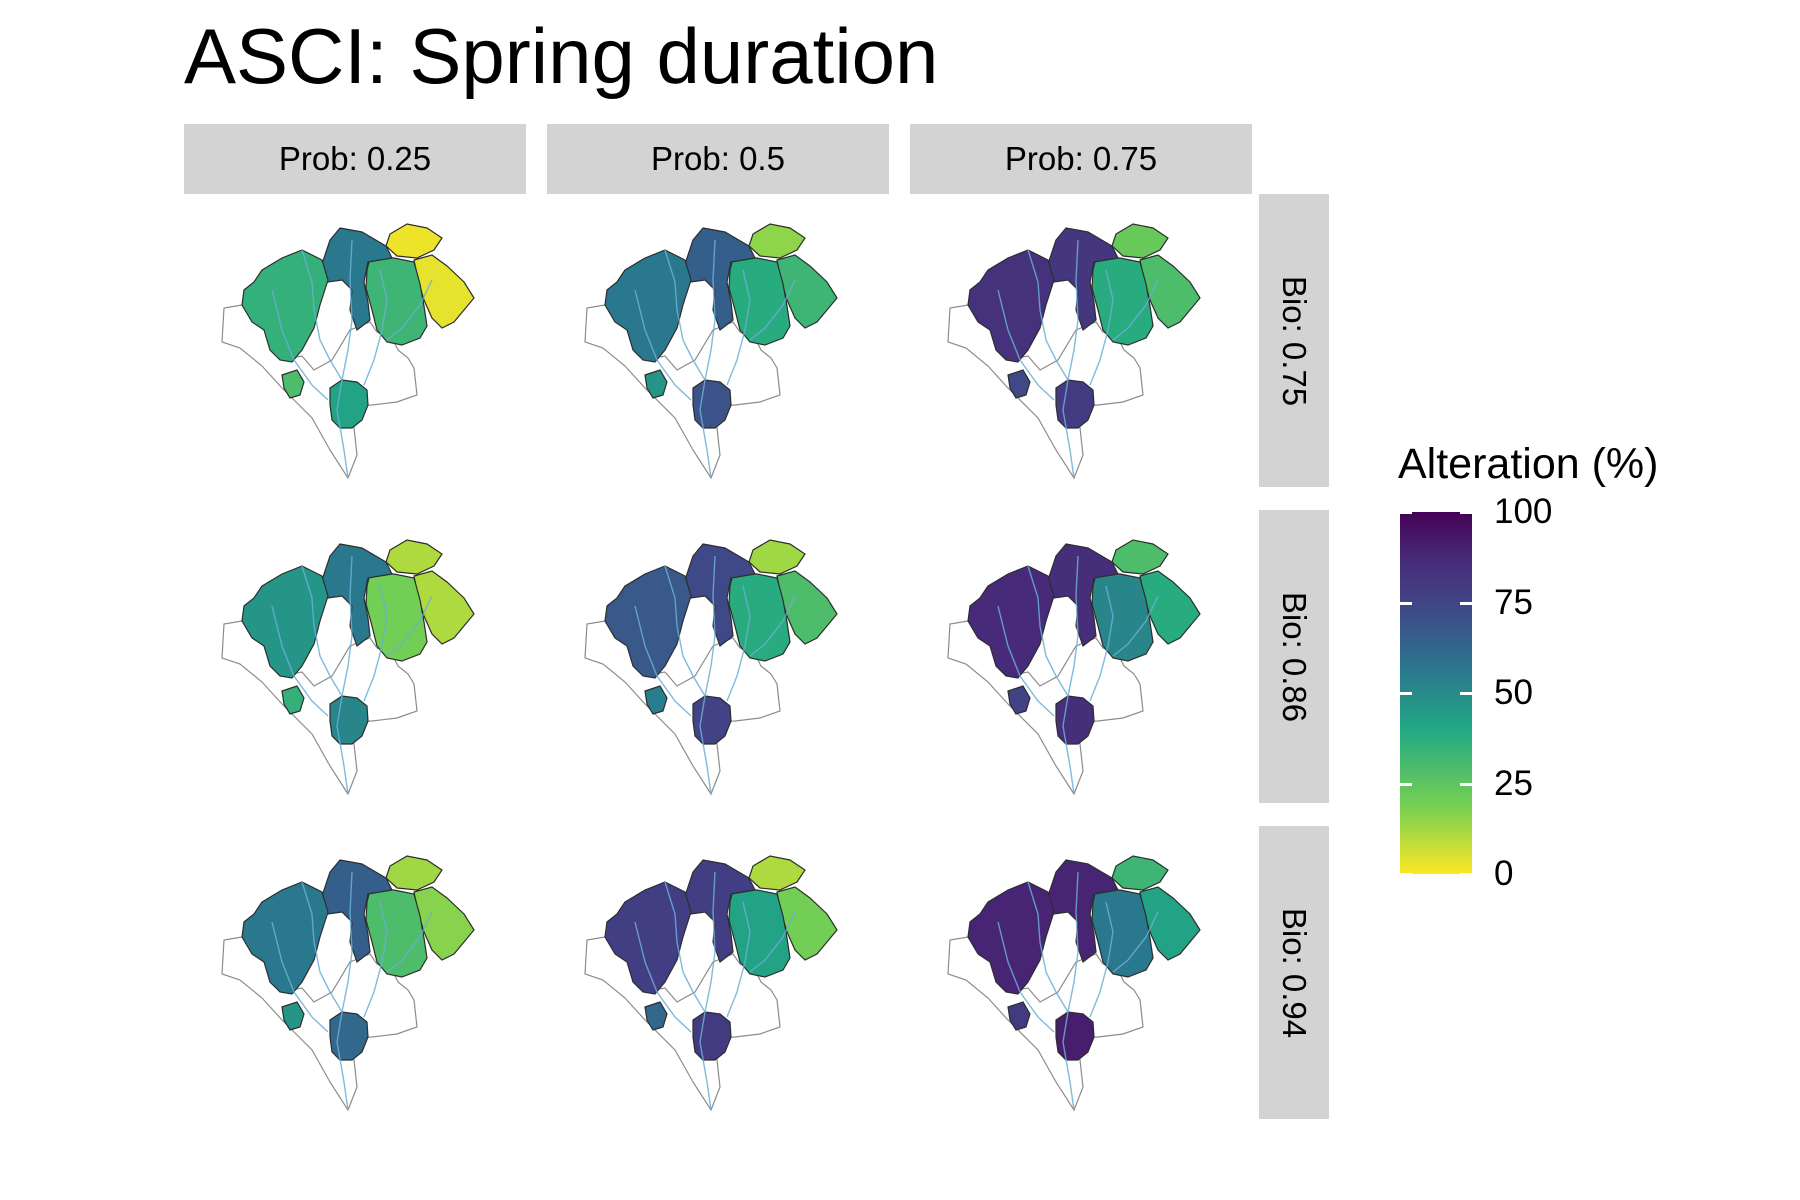 Image resolution: width=1800 pixels, height=1200 pixels. What do you see at coordinates (1504, 873) in the screenshot?
I see `colorbar-tick-label: 0` at bounding box center [1504, 873].